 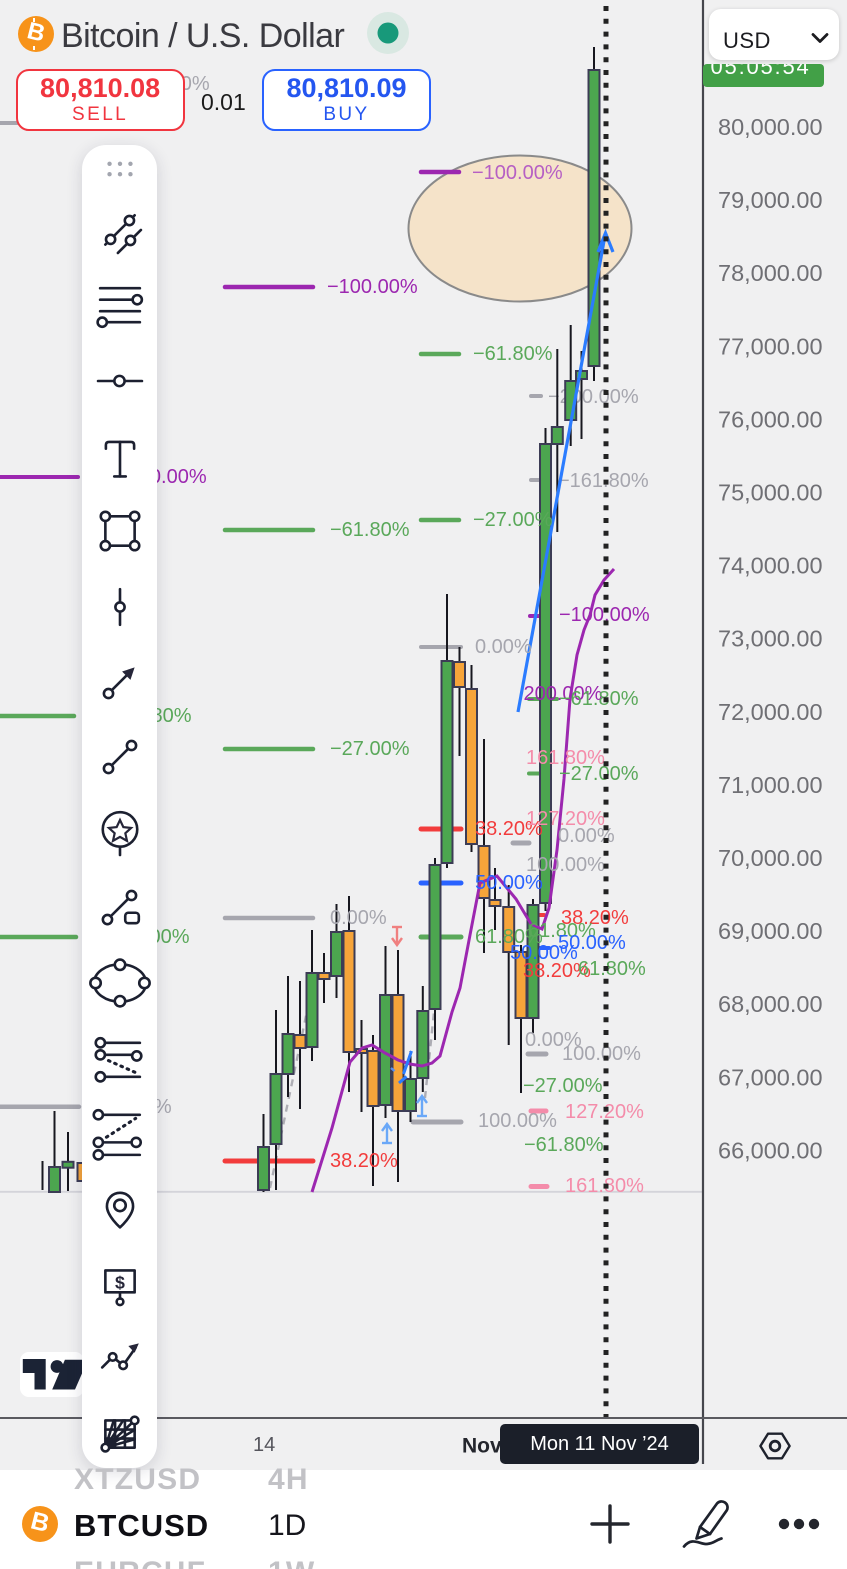 I want to click on svg-text: 14, so click(x=264, y=1445).